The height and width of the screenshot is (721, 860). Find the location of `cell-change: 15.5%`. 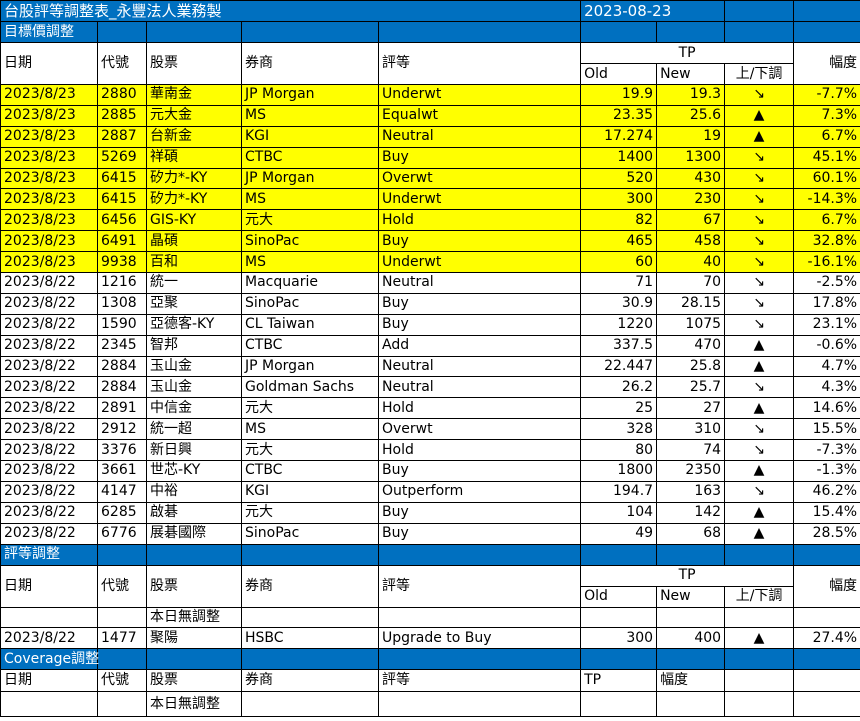

cell-change: 15.5% is located at coordinates (826, 429).